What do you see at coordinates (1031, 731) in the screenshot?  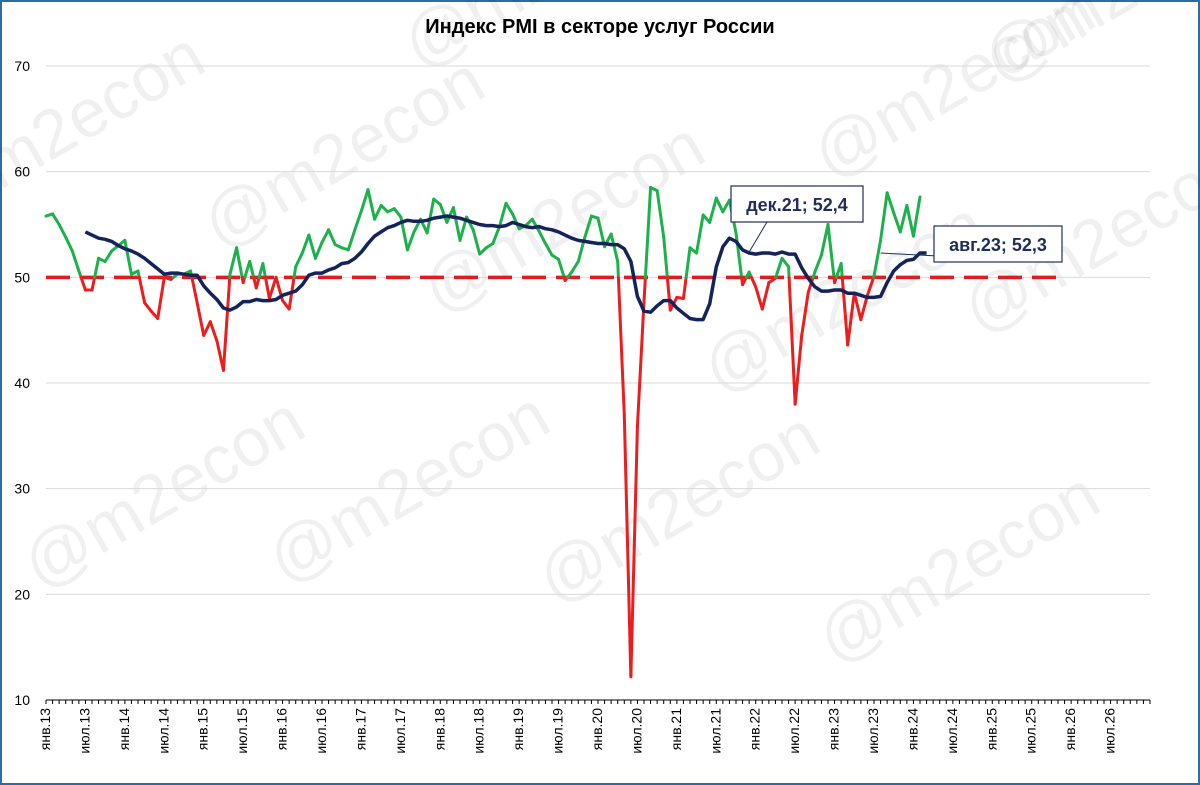 I see `x-tick-label: июл.25` at bounding box center [1031, 731].